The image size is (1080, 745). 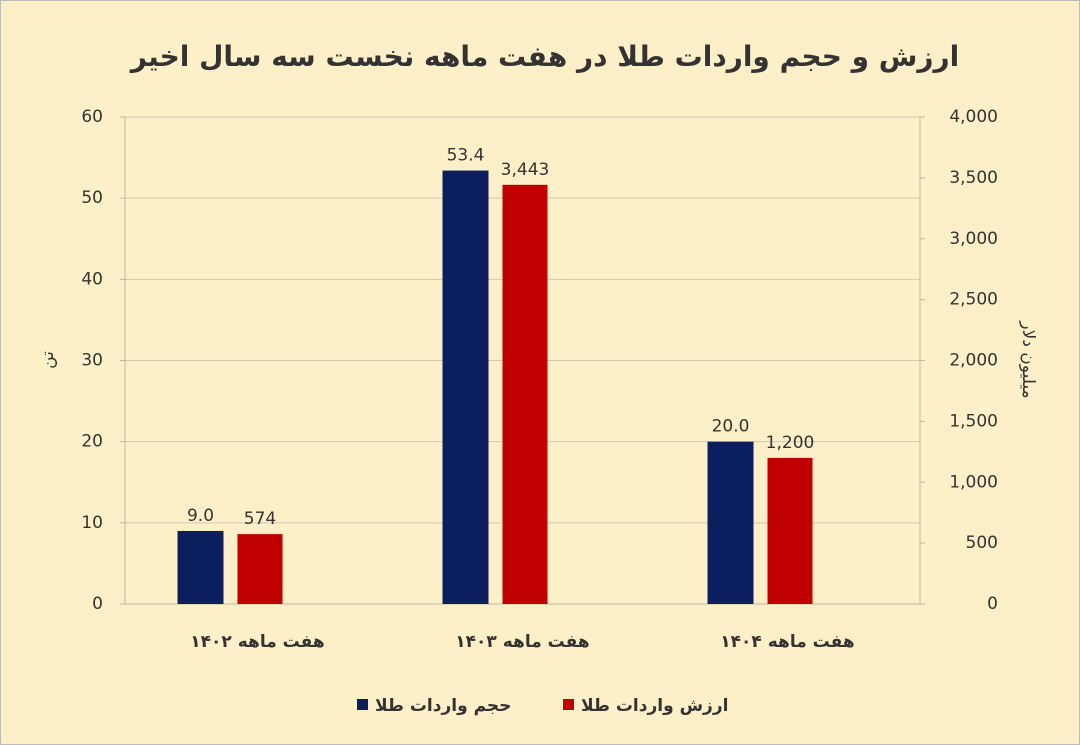 What do you see at coordinates (92, 361) in the screenshot?
I see `y-tick-label: 30` at bounding box center [92, 361].